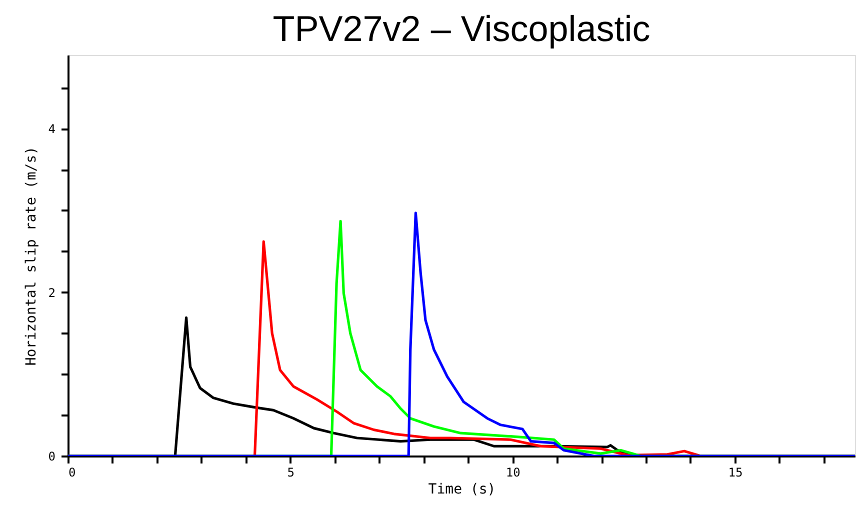  What do you see at coordinates (52, 129) in the screenshot?
I see `y-tick-label: 4` at bounding box center [52, 129].